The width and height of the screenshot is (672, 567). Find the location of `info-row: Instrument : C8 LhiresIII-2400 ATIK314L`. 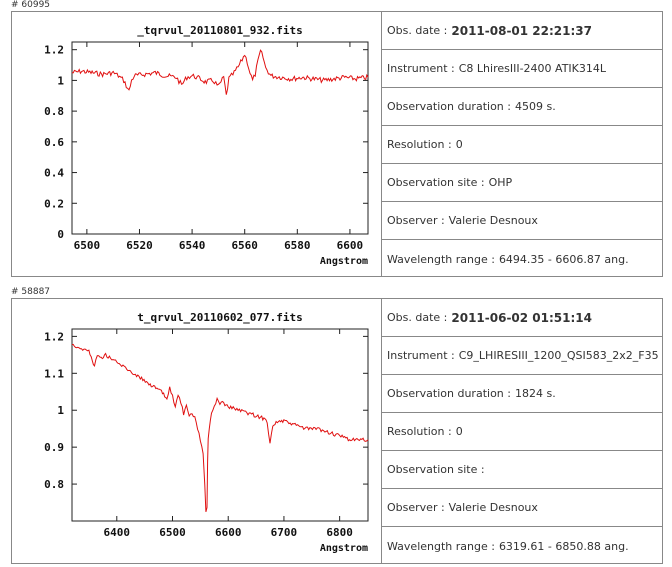

info-row: Instrument : C8 LhiresIII-2400 ATIK314L is located at coordinates (522, 69).